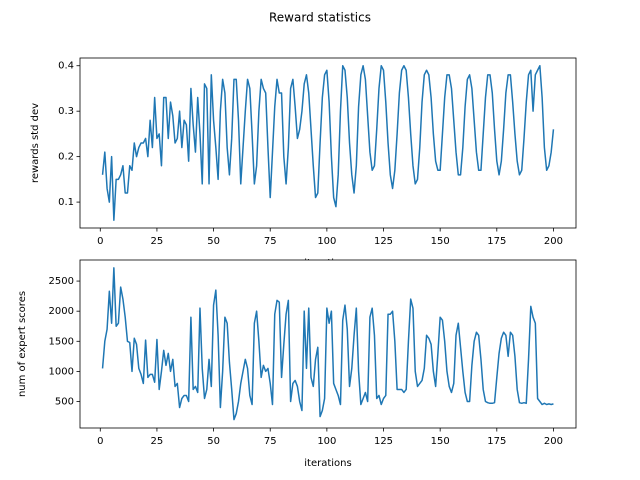 The image size is (640, 480). Describe the element at coordinates (66, 66) in the screenshot. I see `y-tick-label: 0.4` at that location.